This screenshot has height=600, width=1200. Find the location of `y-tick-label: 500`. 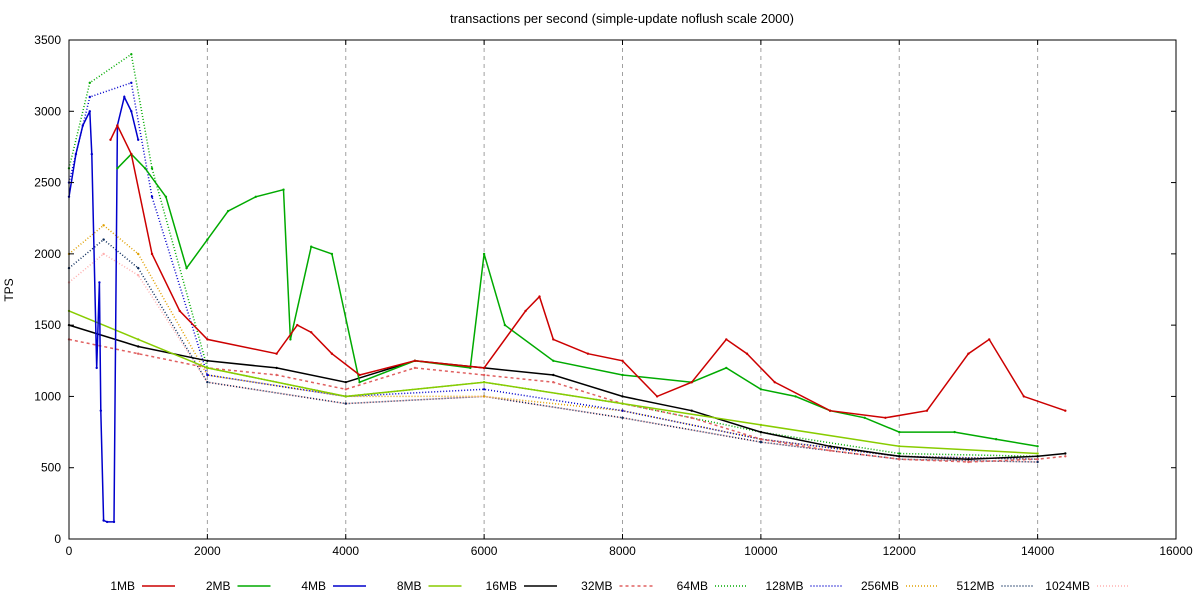

y-tick-label: 500 is located at coordinates (51, 468).